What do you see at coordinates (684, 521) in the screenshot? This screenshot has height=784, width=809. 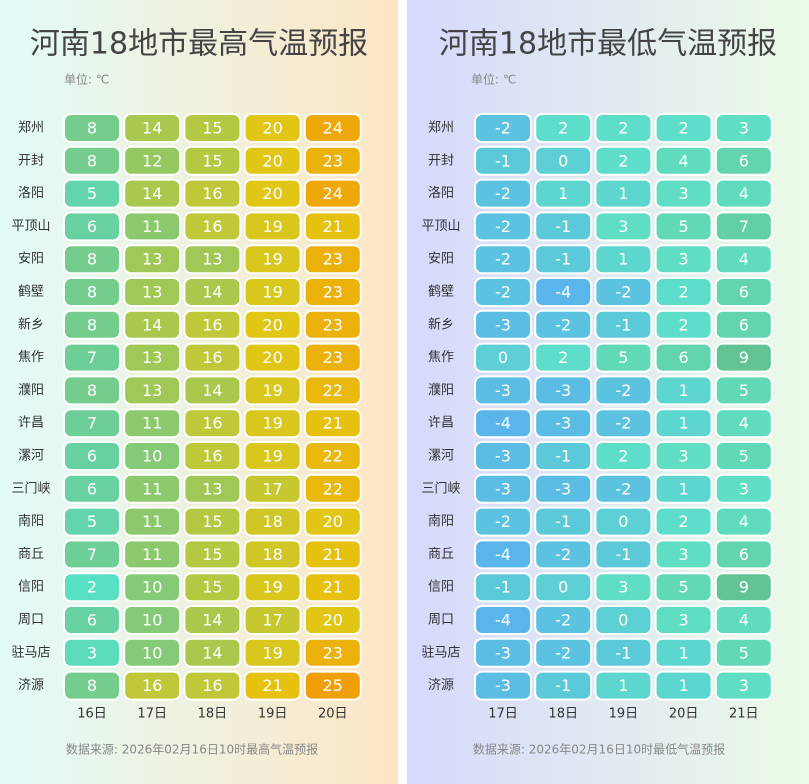 I see `cell-value: 2` at bounding box center [684, 521].